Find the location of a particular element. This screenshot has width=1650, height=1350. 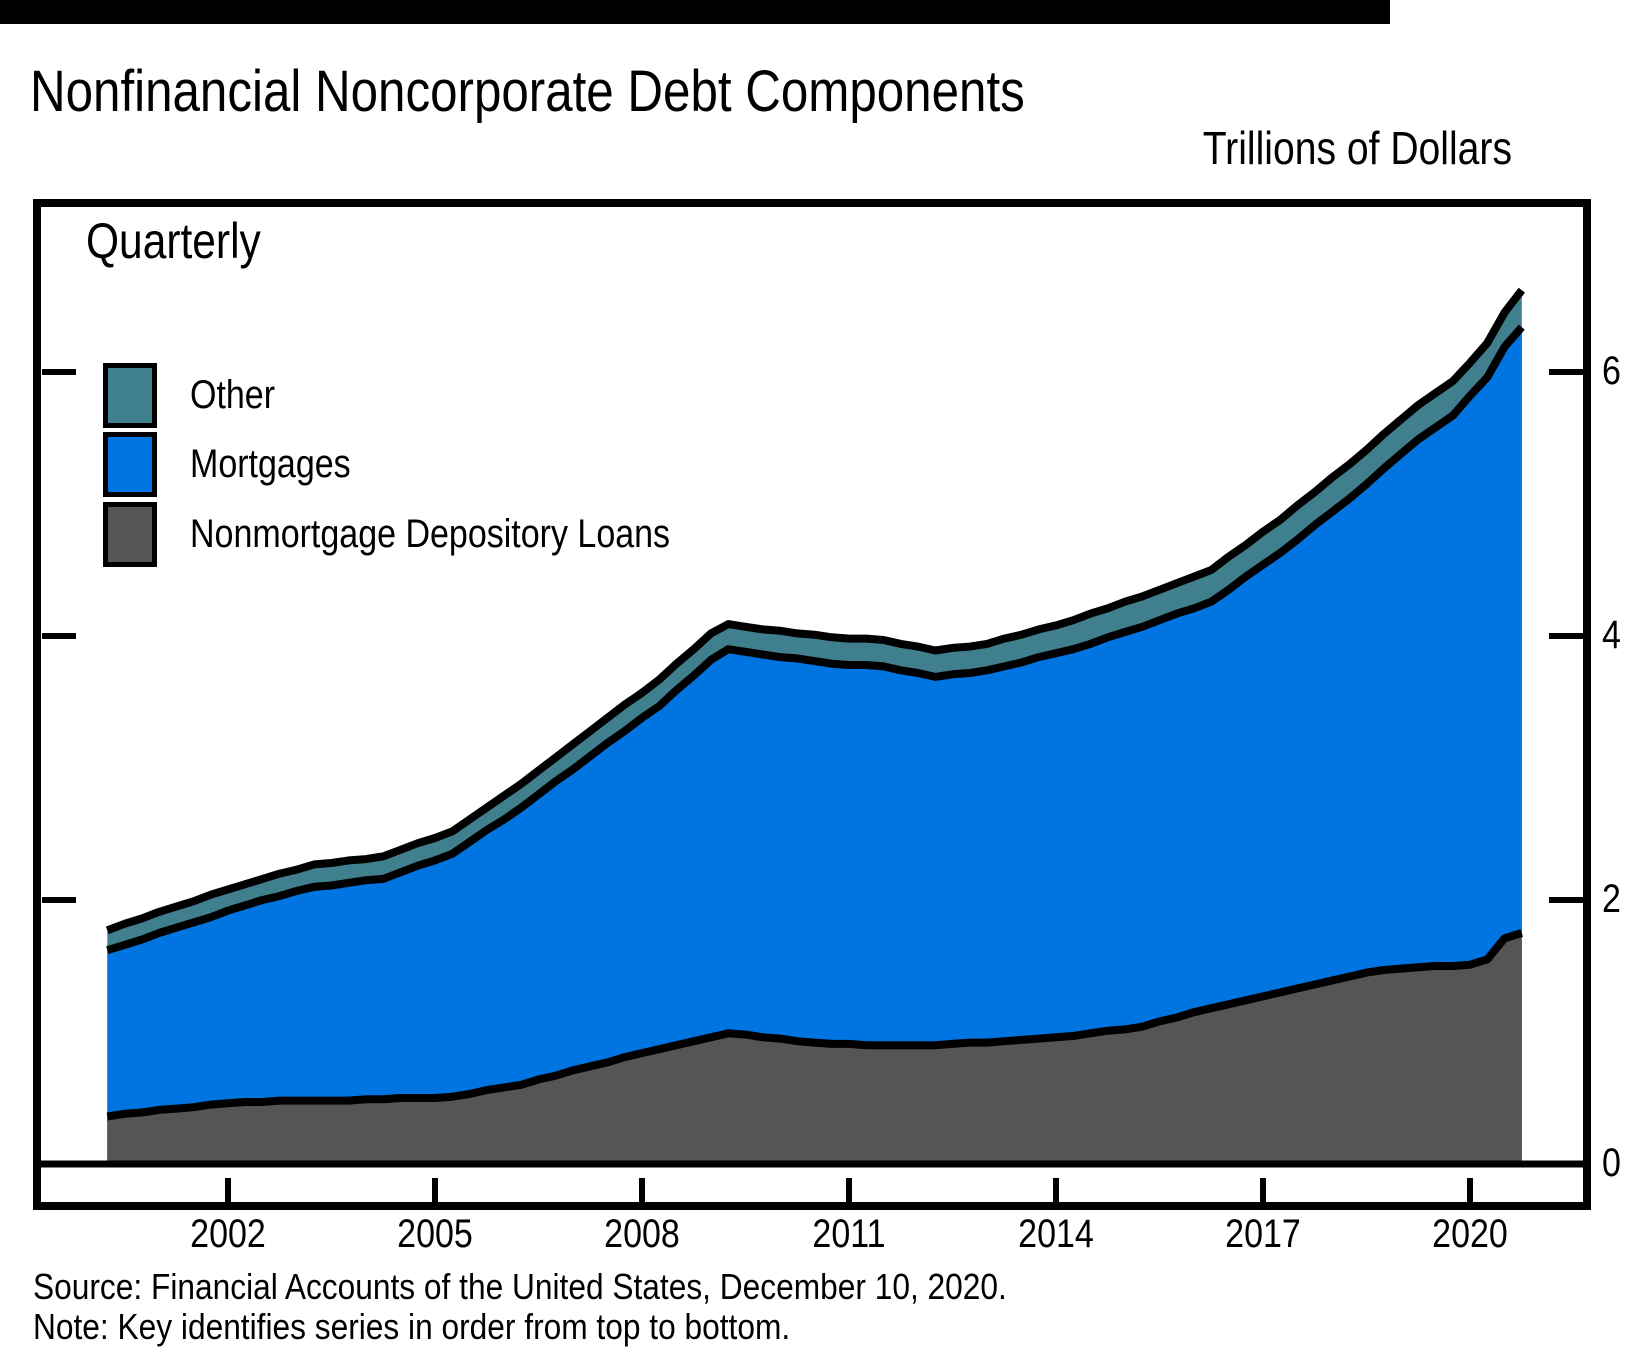

y-axis-label-2: 2 is located at coordinates (1611, 899).